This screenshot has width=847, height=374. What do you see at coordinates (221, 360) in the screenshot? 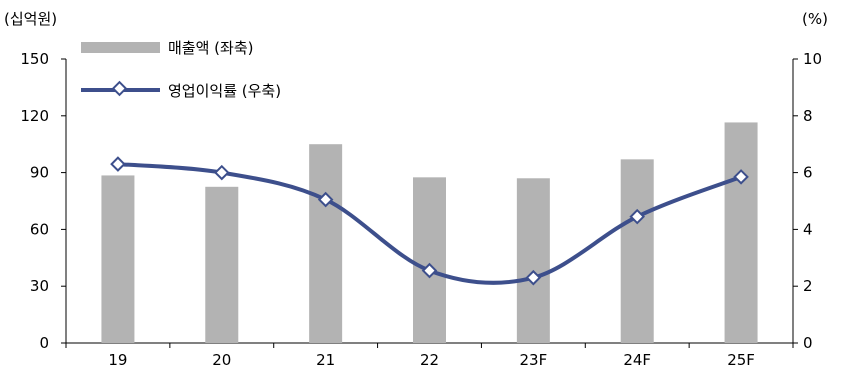
I see `x-tick-label: 20` at bounding box center [221, 360].